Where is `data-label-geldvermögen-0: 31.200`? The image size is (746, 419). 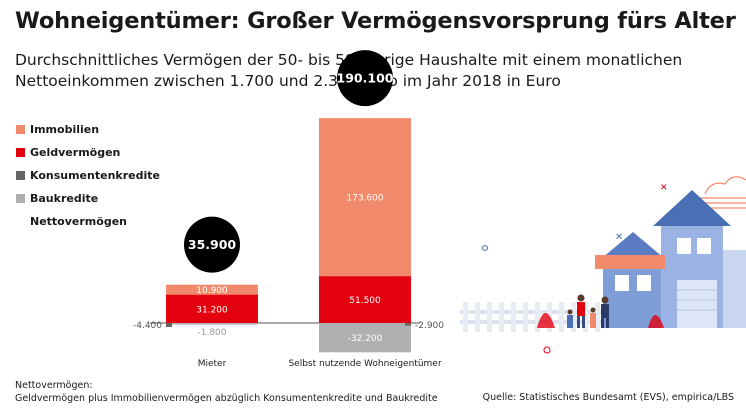
data-label-geldvermögen-0: 31.200 is located at coordinates (212, 310).